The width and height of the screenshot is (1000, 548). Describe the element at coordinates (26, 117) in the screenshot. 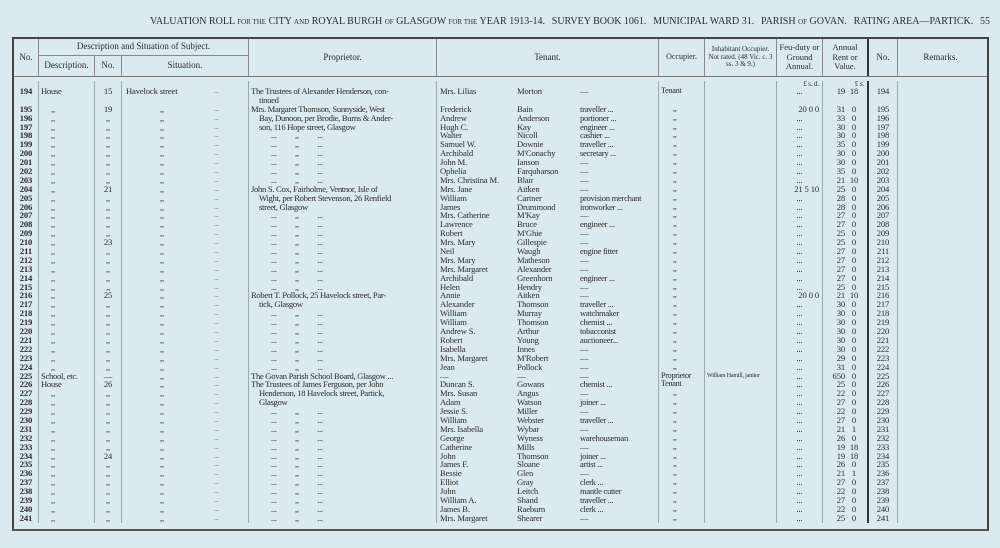

I see `row-number-text: 196` at that location.